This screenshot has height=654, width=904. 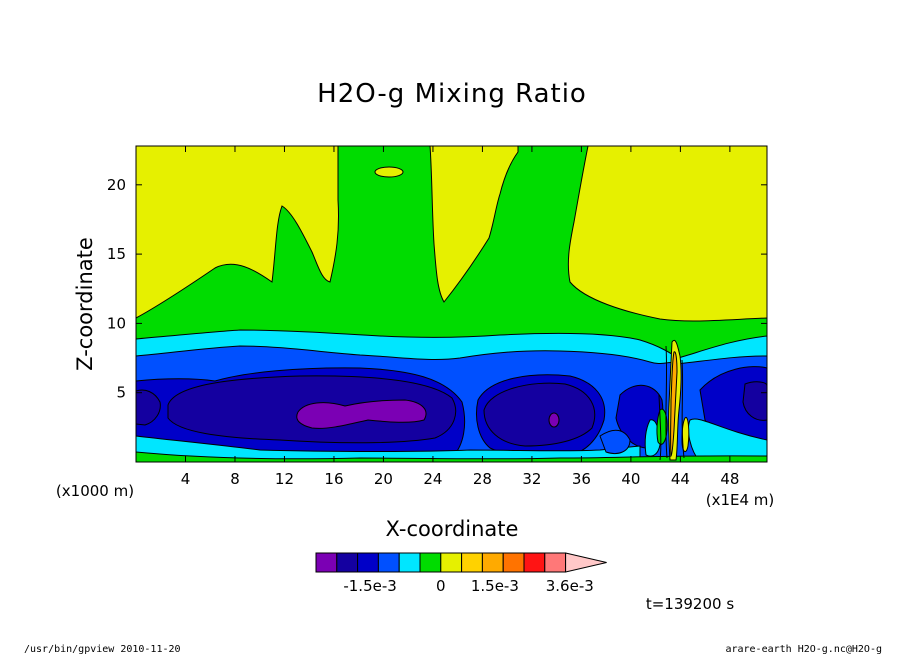 I want to click on x-tick-label: 36, so click(x=581, y=479).